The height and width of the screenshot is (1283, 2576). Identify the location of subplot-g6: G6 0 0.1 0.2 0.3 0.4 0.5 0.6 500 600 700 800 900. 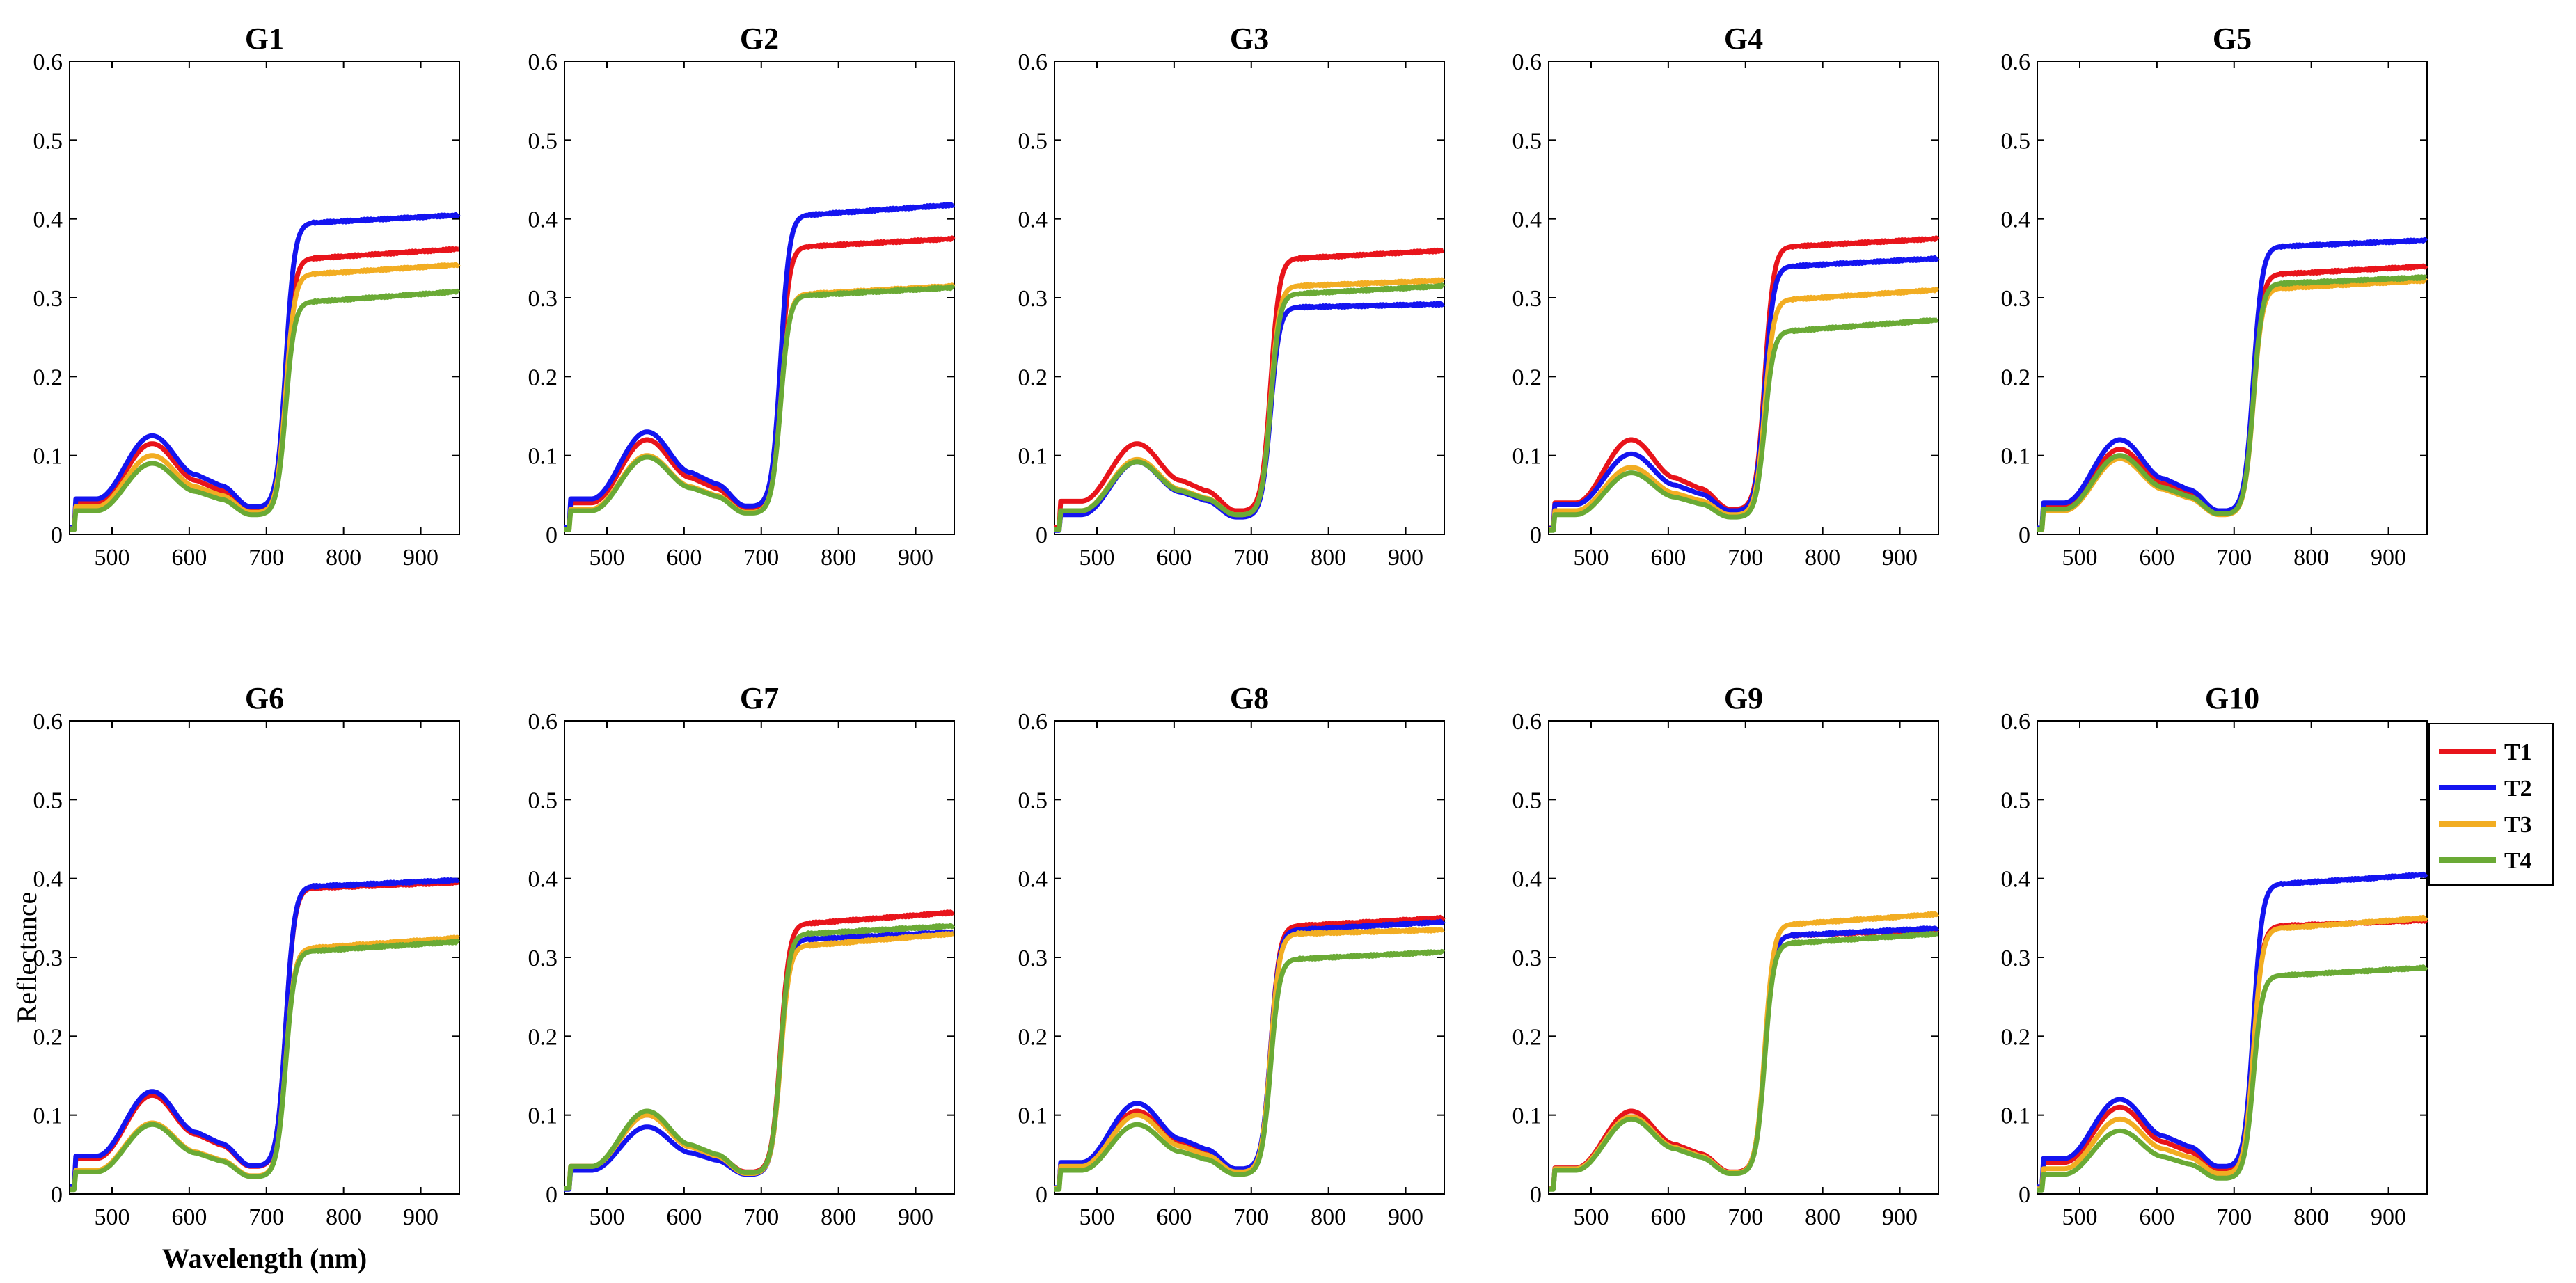
(247, 955).